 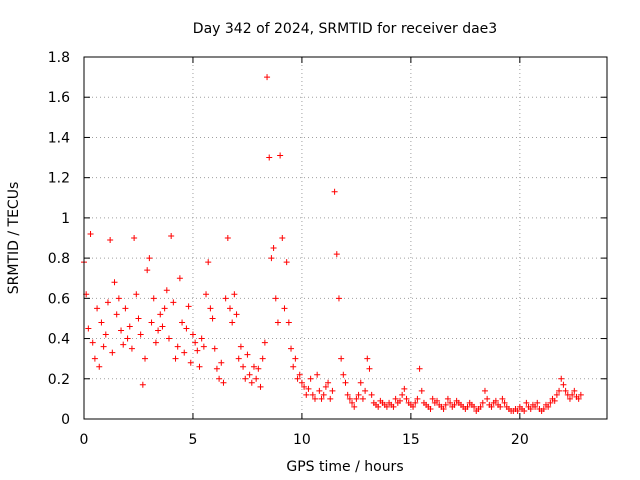 I want to click on y-tick-labels: 0 0.2 0.4 0.6 0.8 1 1.2 1.4 1.6 1.8, so click(x=59, y=239).